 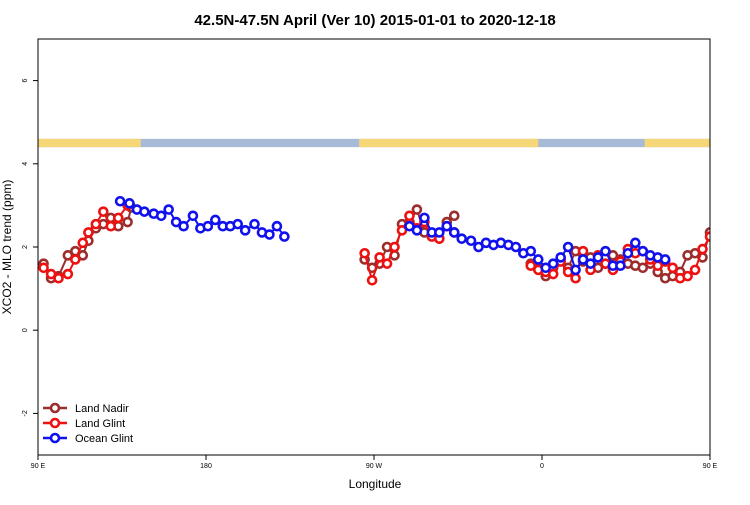 What do you see at coordinates (25, 164) in the screenshot?
I see `y-tick-label: 4` at bounding box center [25, 164].